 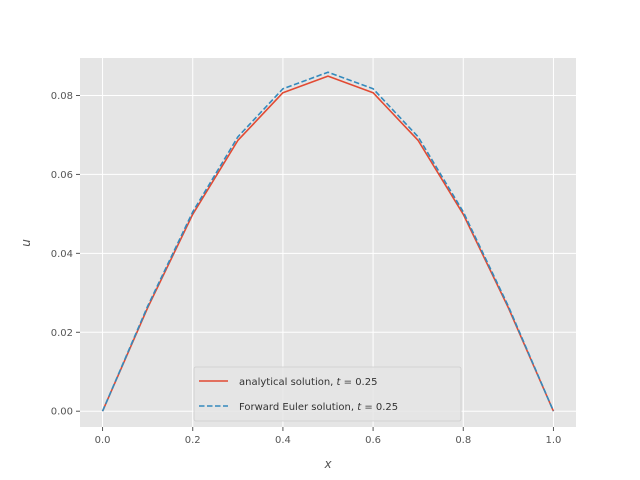 I want to click on y-axis-label: u, so click(x=26, y=243).